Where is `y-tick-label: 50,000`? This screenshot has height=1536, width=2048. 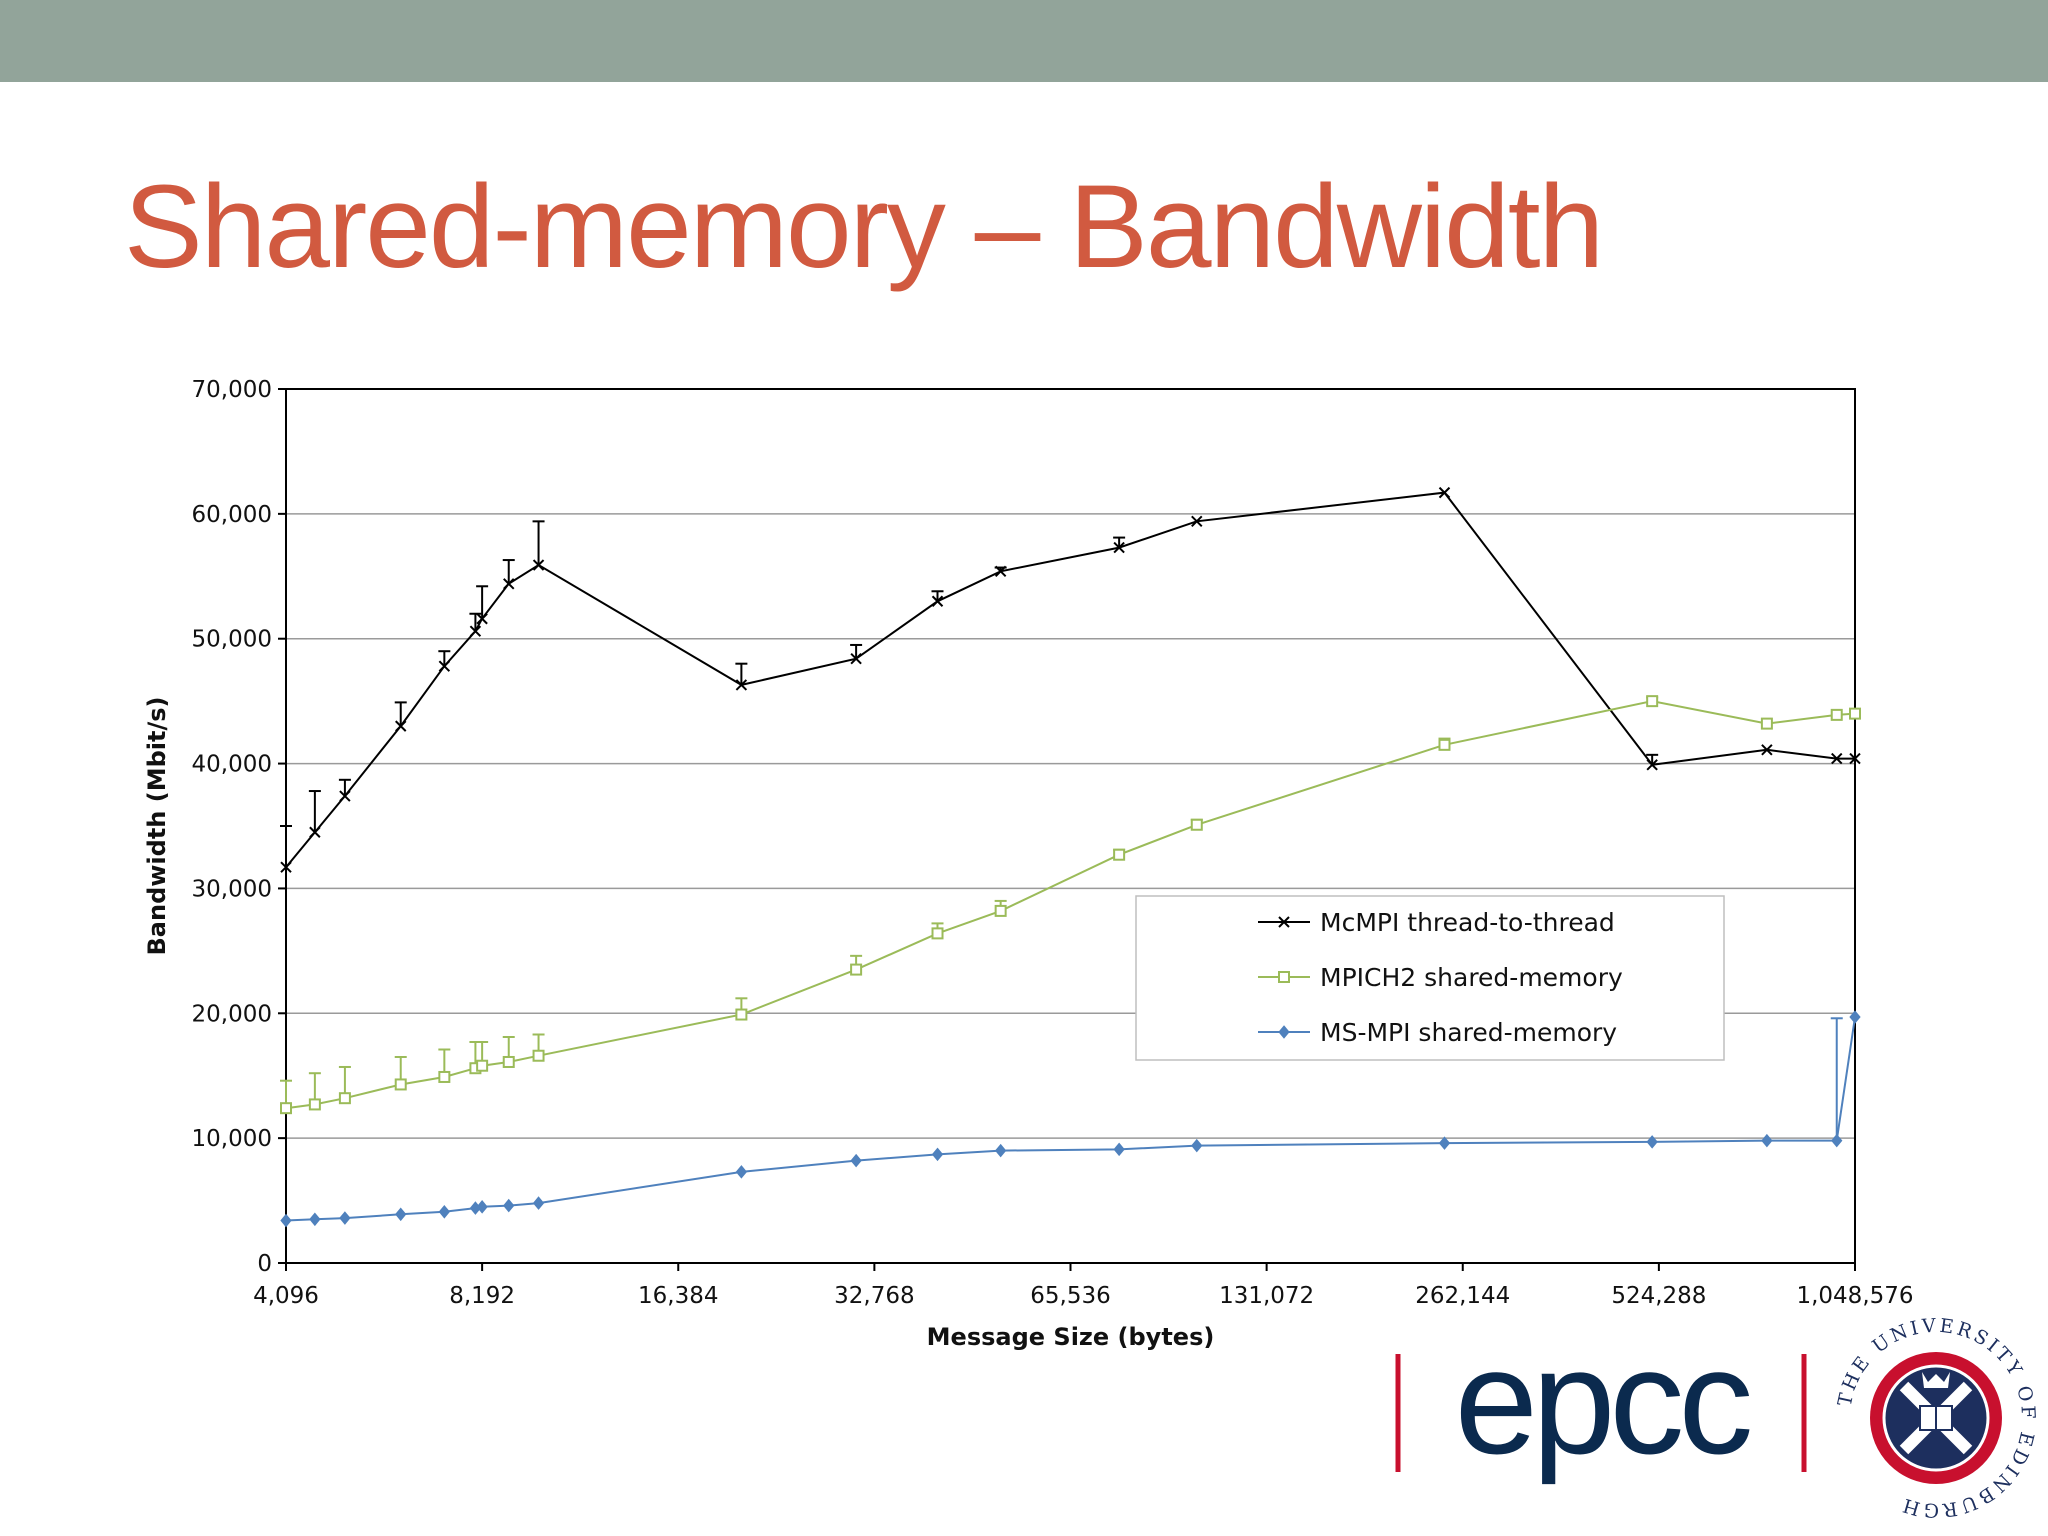
y-tick-label: 50,000 is located at coordinates (232, 640).